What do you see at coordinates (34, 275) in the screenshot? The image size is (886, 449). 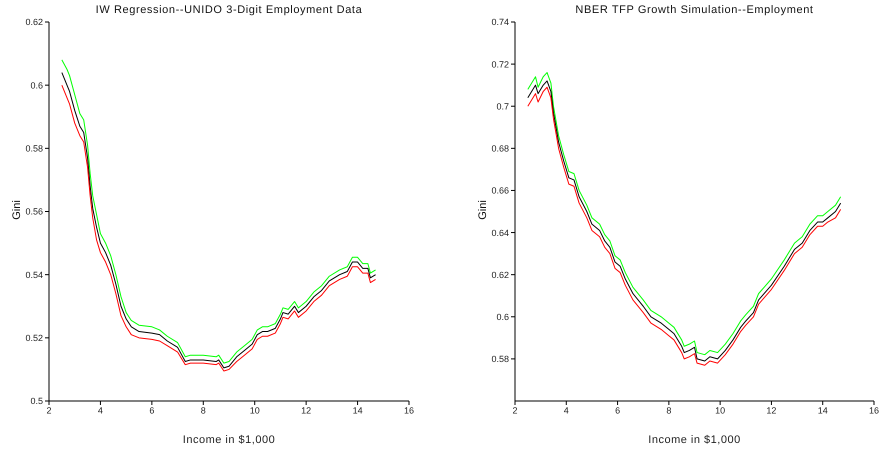 I see `y-tick-label: 0.54` at bounding box center [34, 275].